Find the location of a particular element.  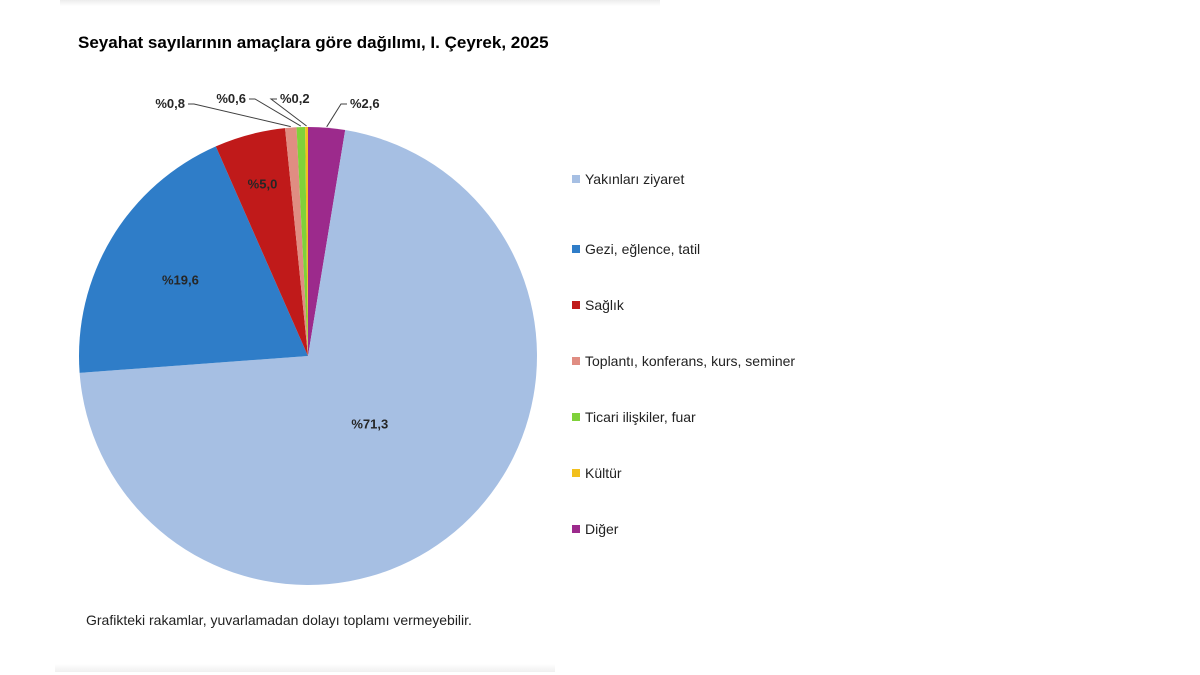

legend-item-gezi-eglence-tatil: Gezi, eğlence, tatil is located at coordinates (683, 249).